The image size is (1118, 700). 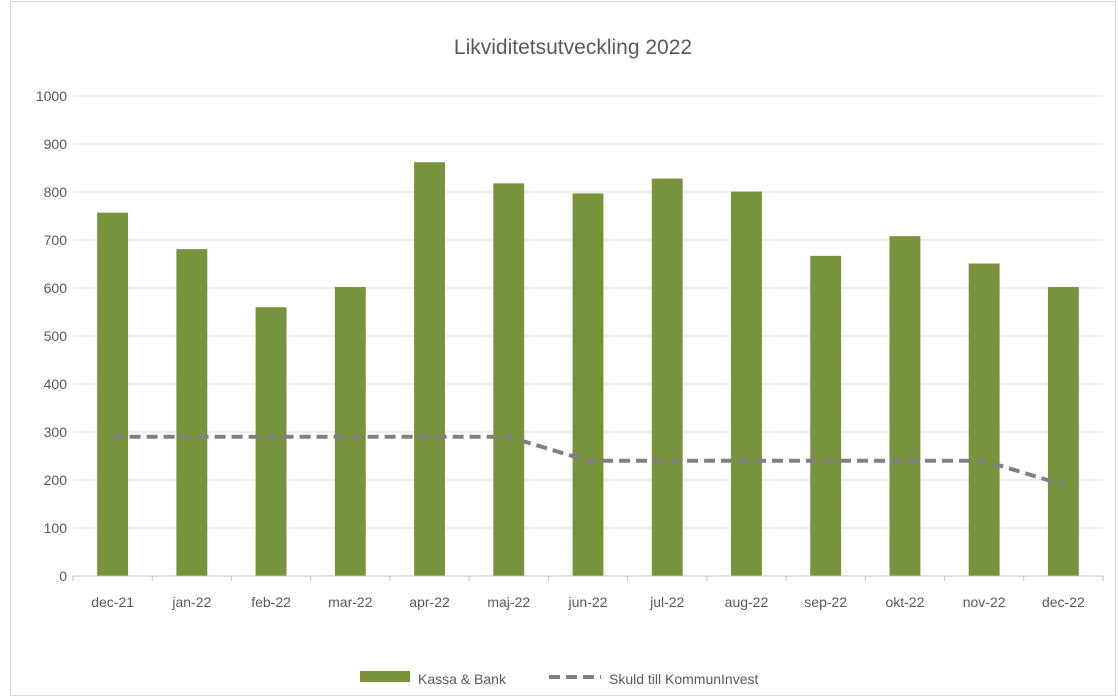 I want to click on x-tick-label: apr-22, so click(x=429, y=602).